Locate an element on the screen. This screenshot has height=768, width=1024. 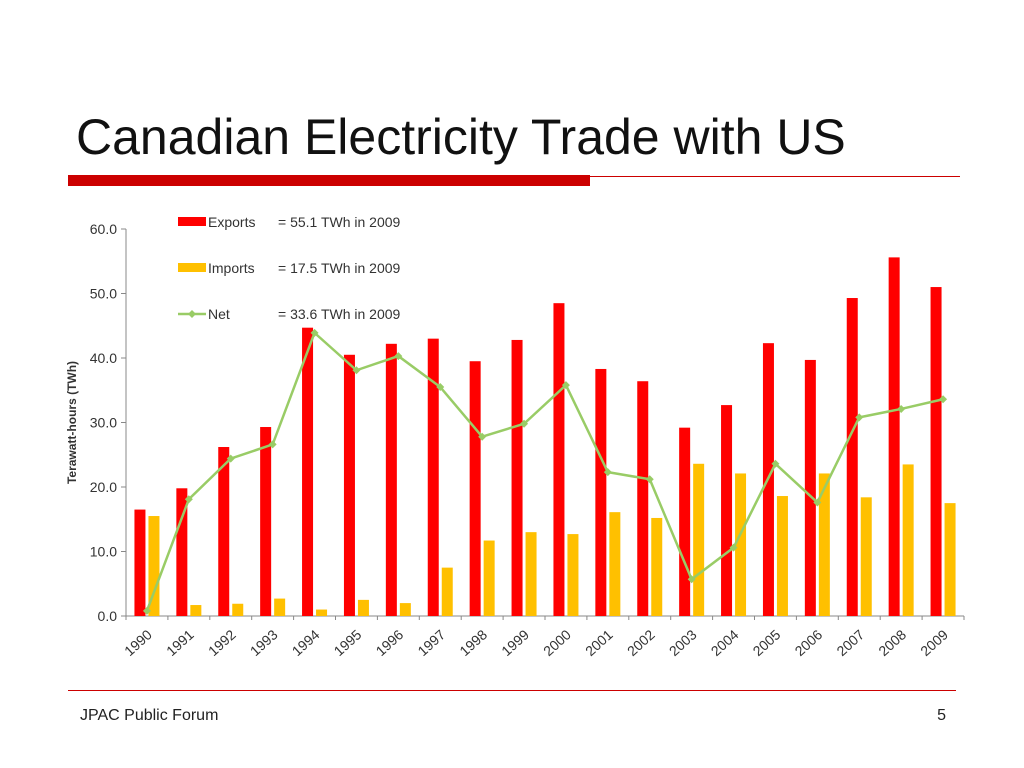
x-tick-label: 2008 is located at coordinates (892, 642).